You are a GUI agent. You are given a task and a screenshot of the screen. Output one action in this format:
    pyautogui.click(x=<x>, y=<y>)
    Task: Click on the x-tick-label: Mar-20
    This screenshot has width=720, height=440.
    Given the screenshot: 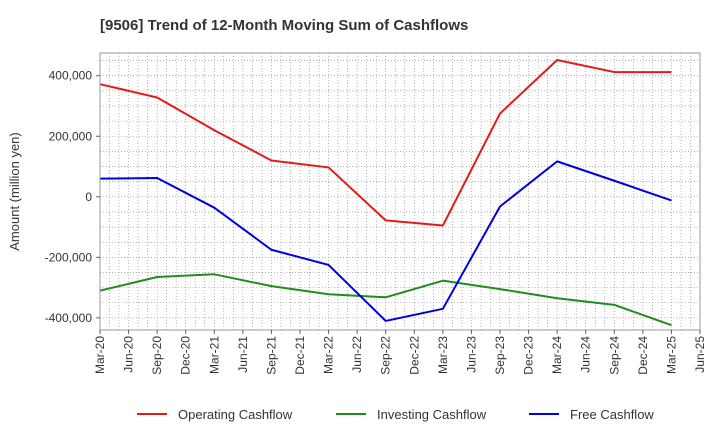 What is the action you would take?
    pyautogui.click(x=100, y=355)
    